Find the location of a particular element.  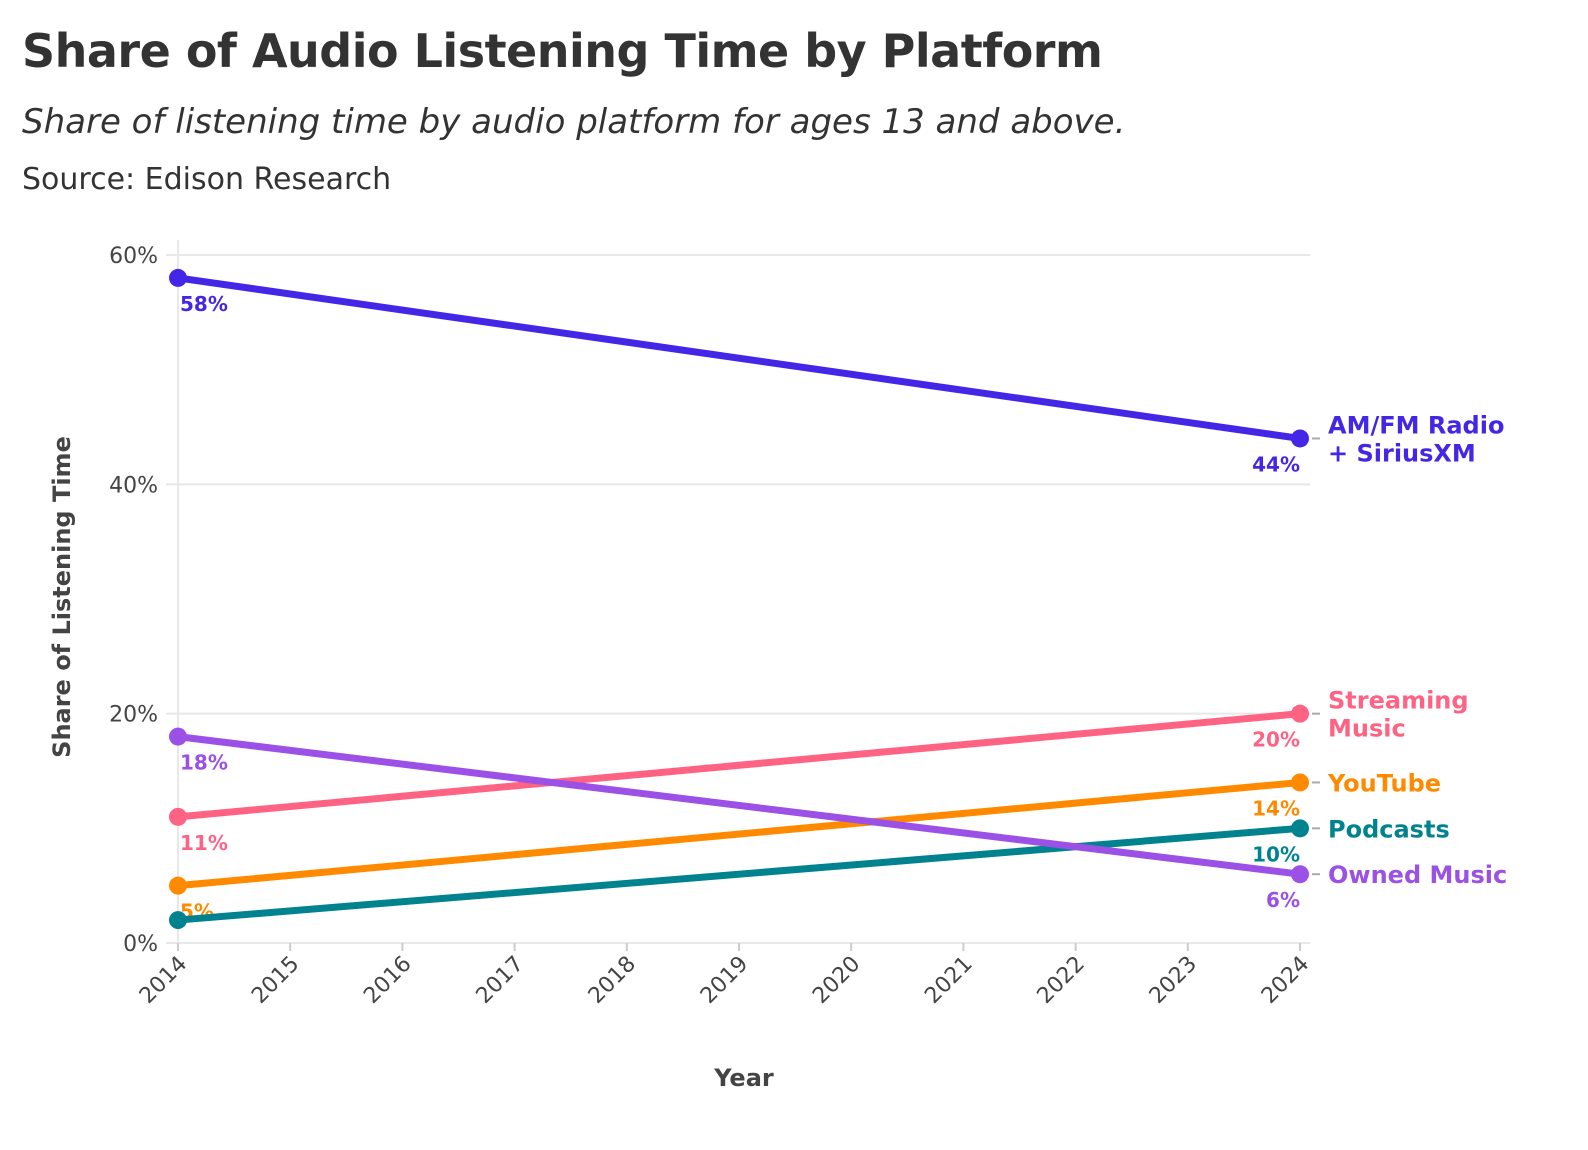

series-owned-music: 18% 6% Owned Music is located at coordinates (838, 820).